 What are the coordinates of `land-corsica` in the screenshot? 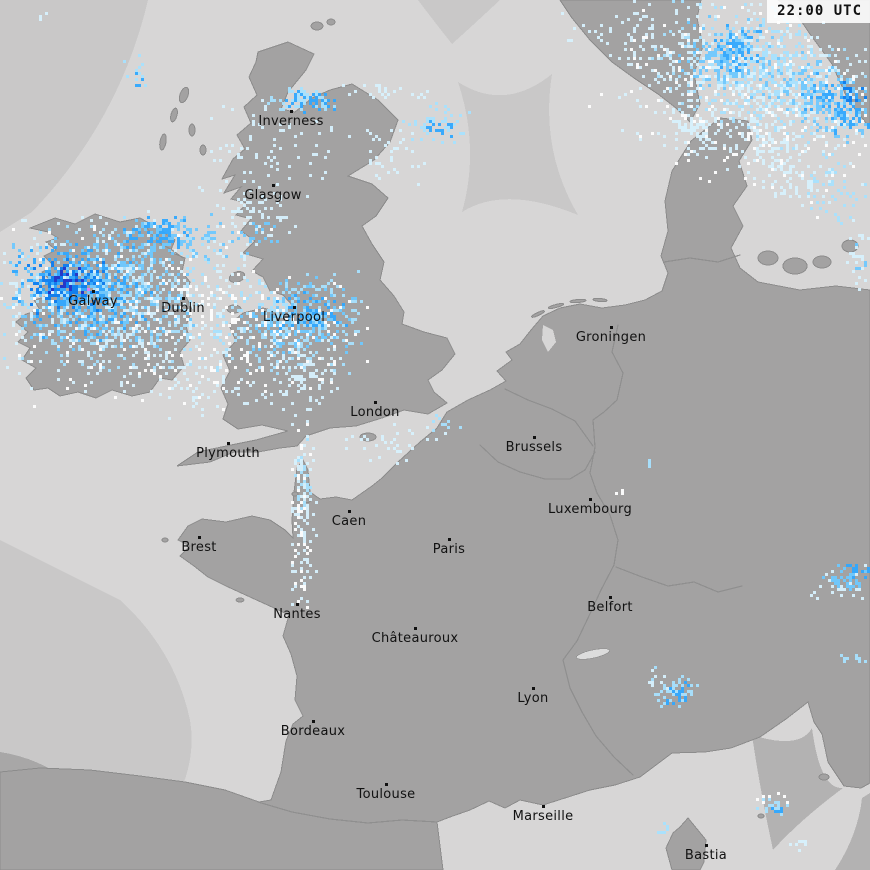 It's located at (686, 843).